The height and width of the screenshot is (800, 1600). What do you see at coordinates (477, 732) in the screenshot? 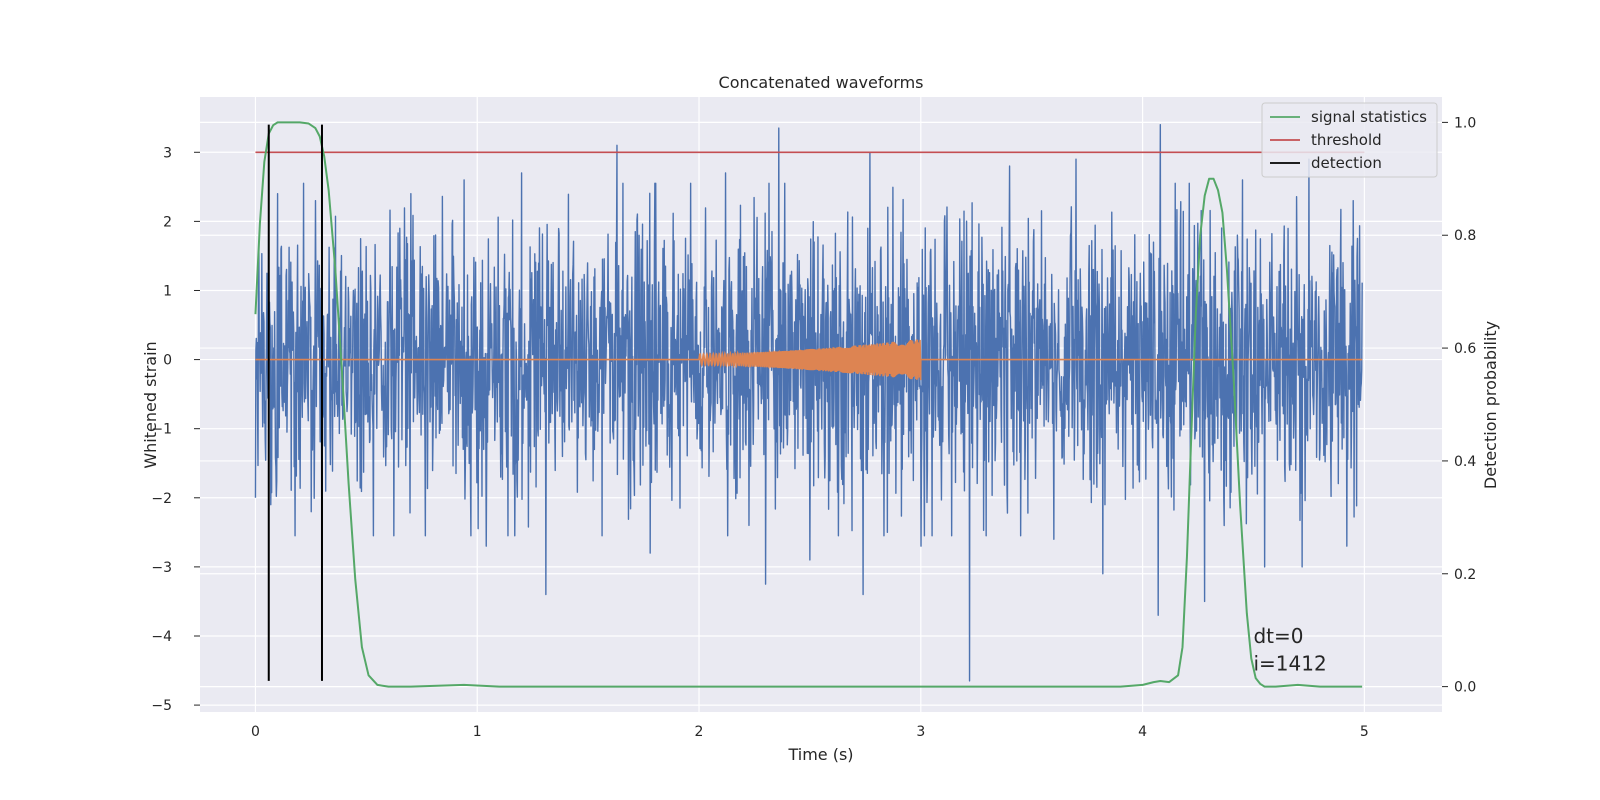
I see `x-tick-label: 1` at bounding box center [477, 732].